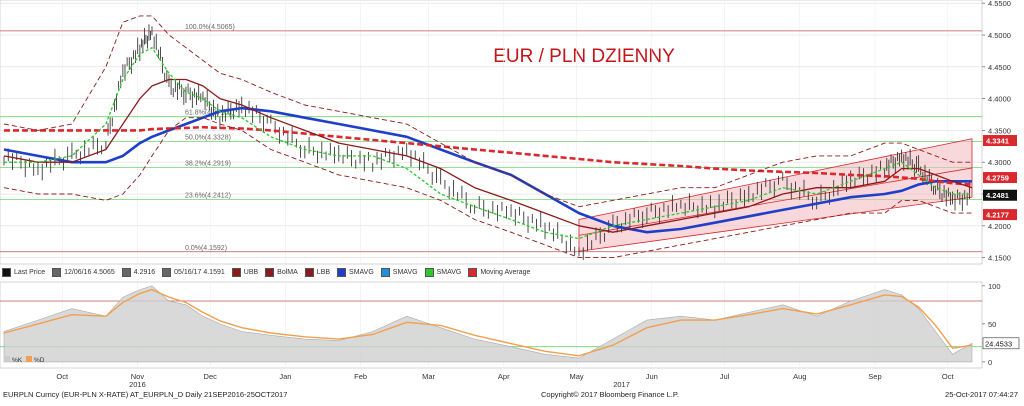 The height and width of the screenshot is (406, 1024). I want to click on legend-item: UBB, so click(245, 272).